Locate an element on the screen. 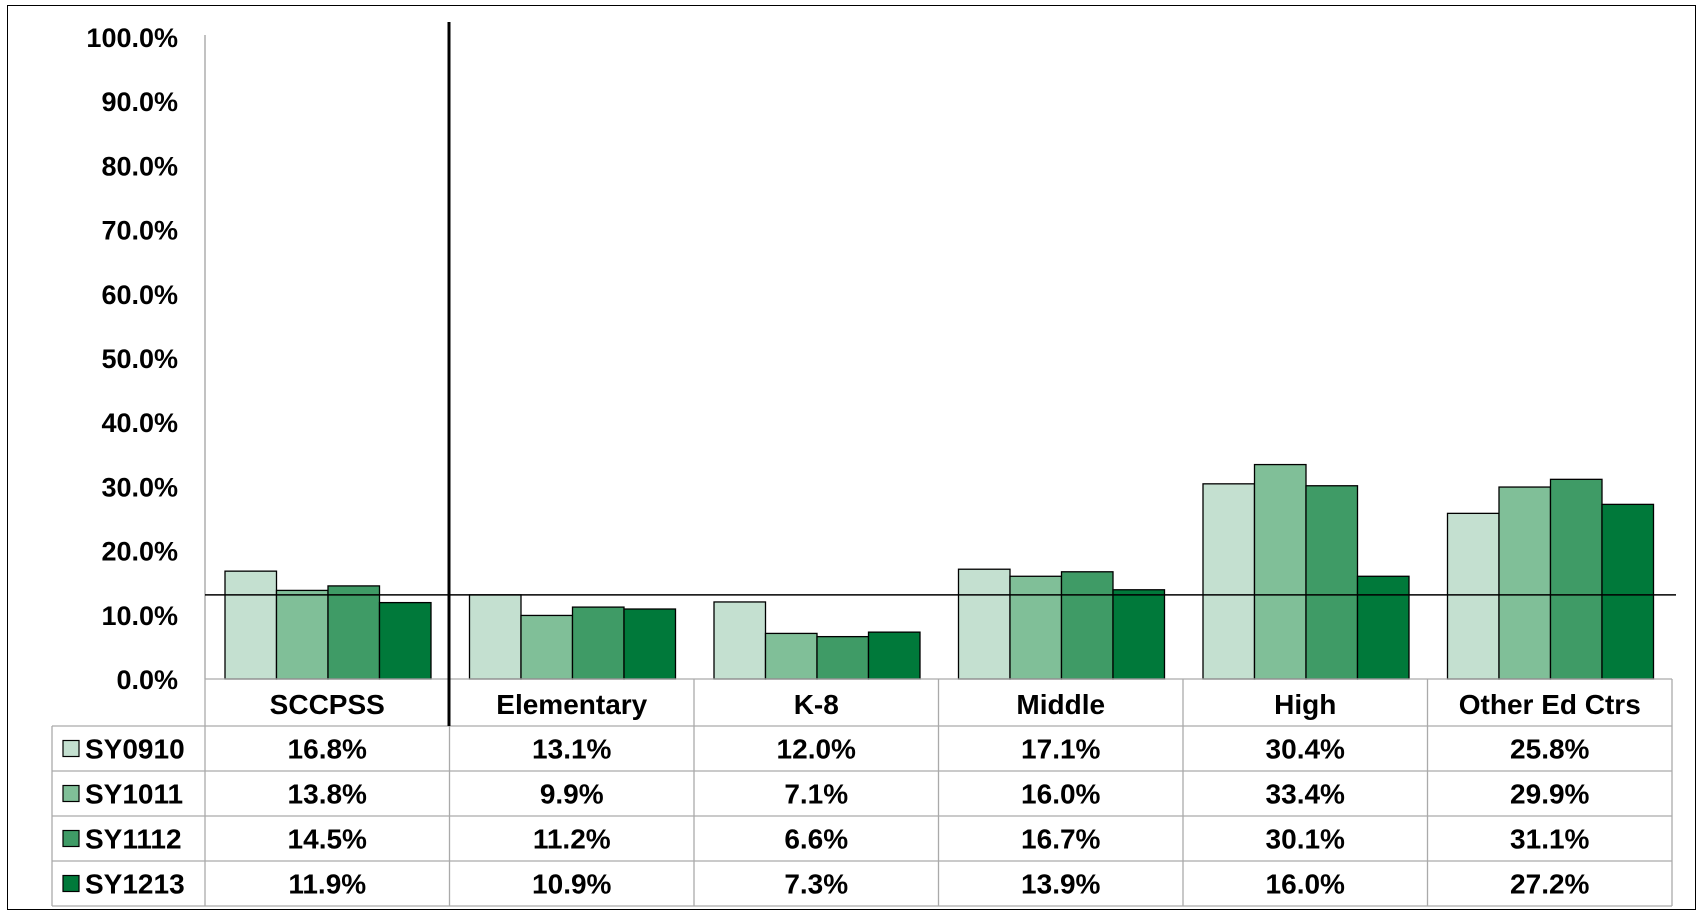 This screenshot has height=914, width=1703. data-label: 25.8% is located at coordinates (1549, 749).